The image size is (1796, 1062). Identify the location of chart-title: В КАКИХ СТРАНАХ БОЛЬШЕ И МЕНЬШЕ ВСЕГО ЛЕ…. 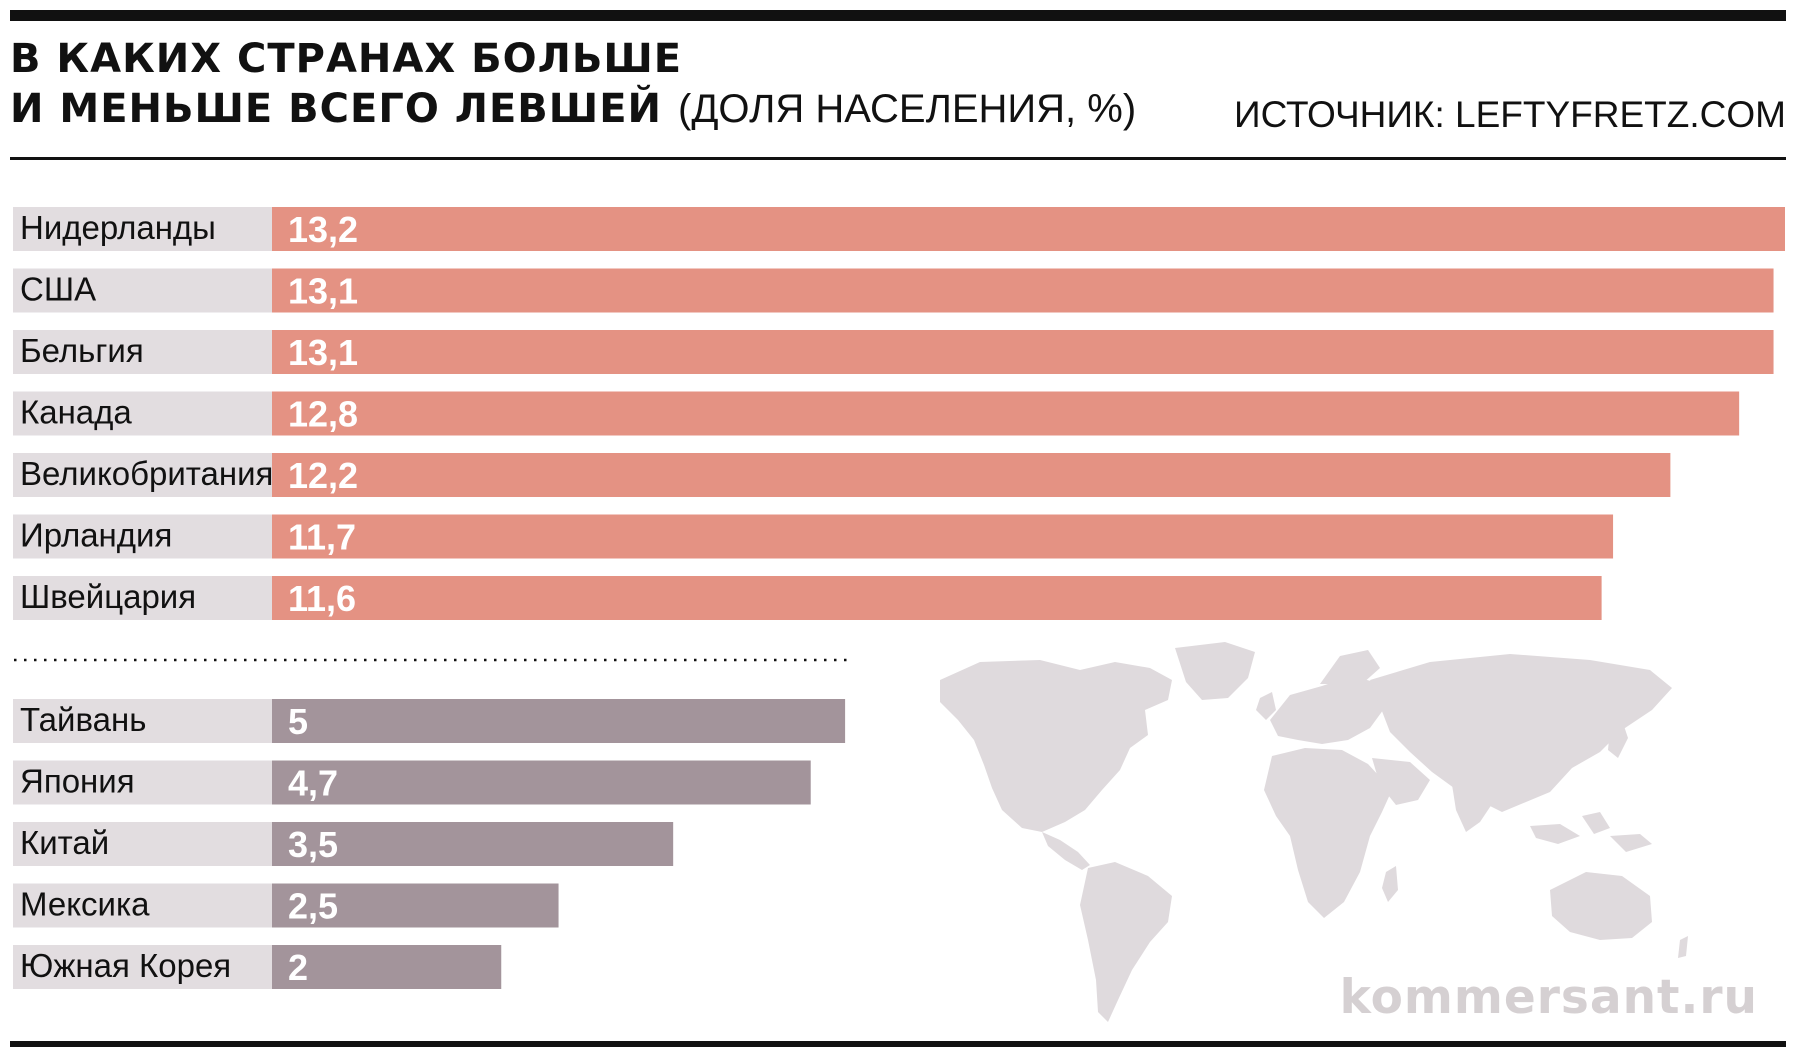
(573, 84).